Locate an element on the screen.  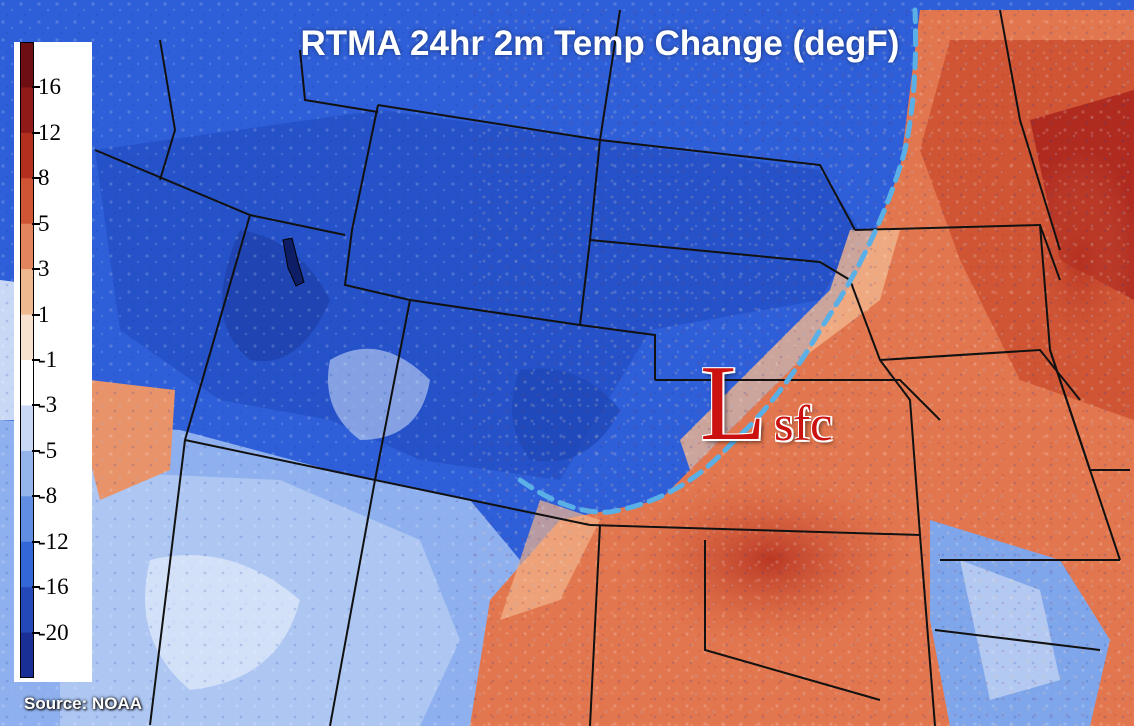
map-title: RTMA 24hr 2m Temp Change (degF) is located at coordinates (600, 43).